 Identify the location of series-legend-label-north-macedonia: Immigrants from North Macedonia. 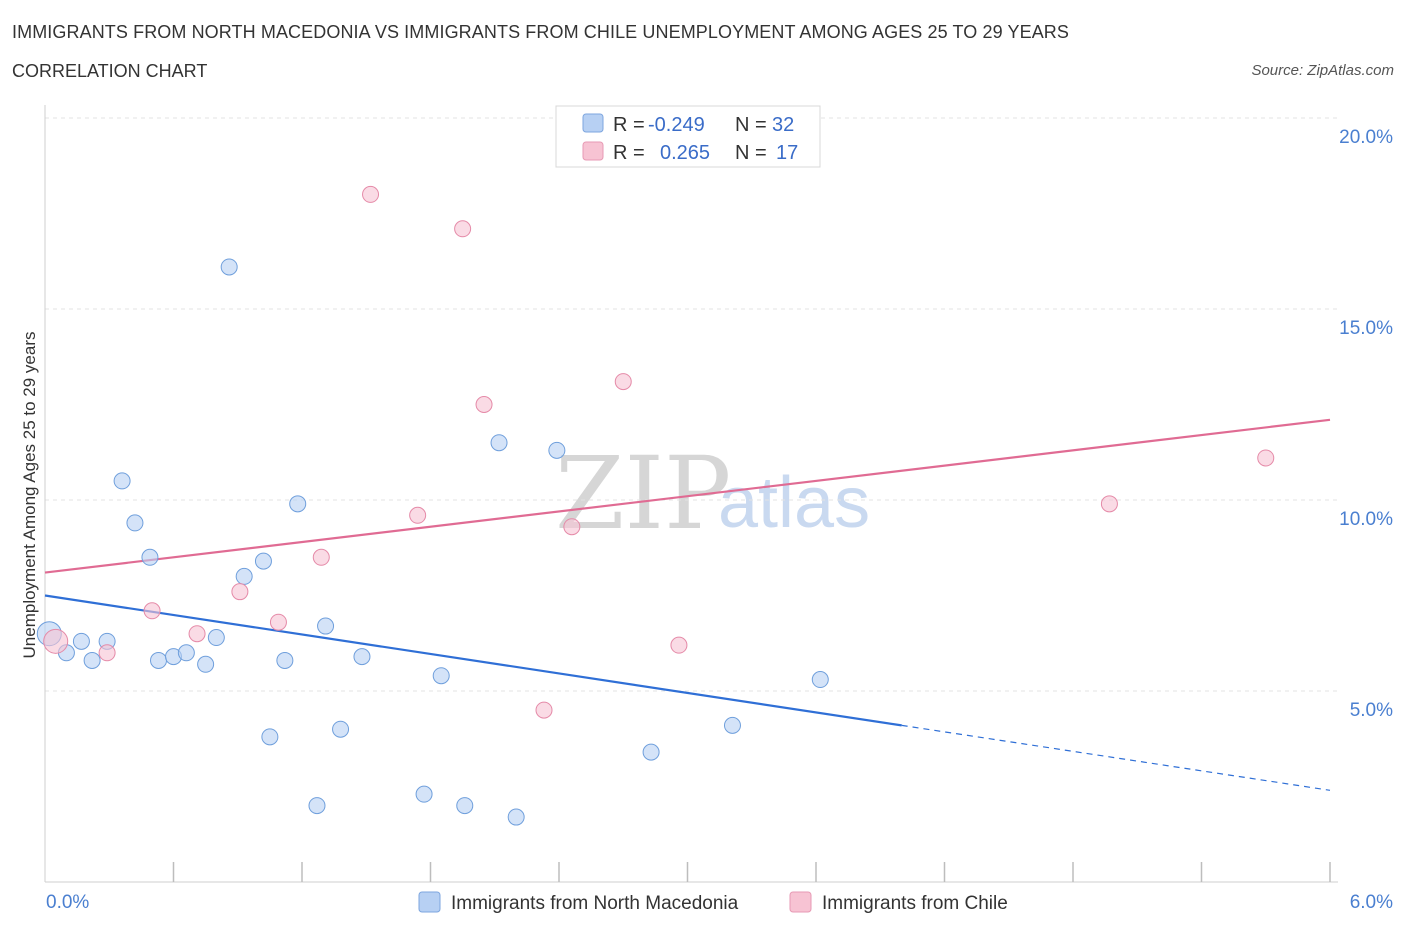
(595, 903).